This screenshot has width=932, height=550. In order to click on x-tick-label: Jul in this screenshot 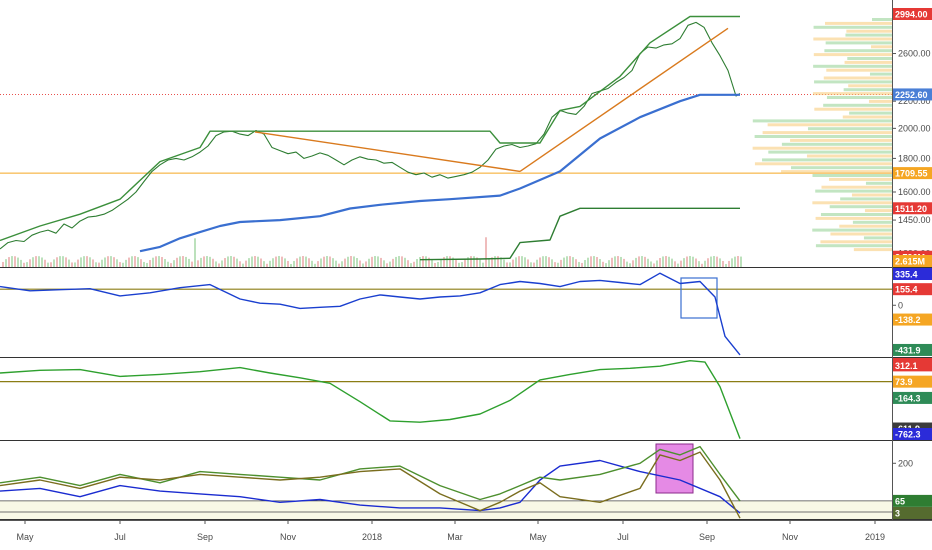, I will do `click(623, 537)`.